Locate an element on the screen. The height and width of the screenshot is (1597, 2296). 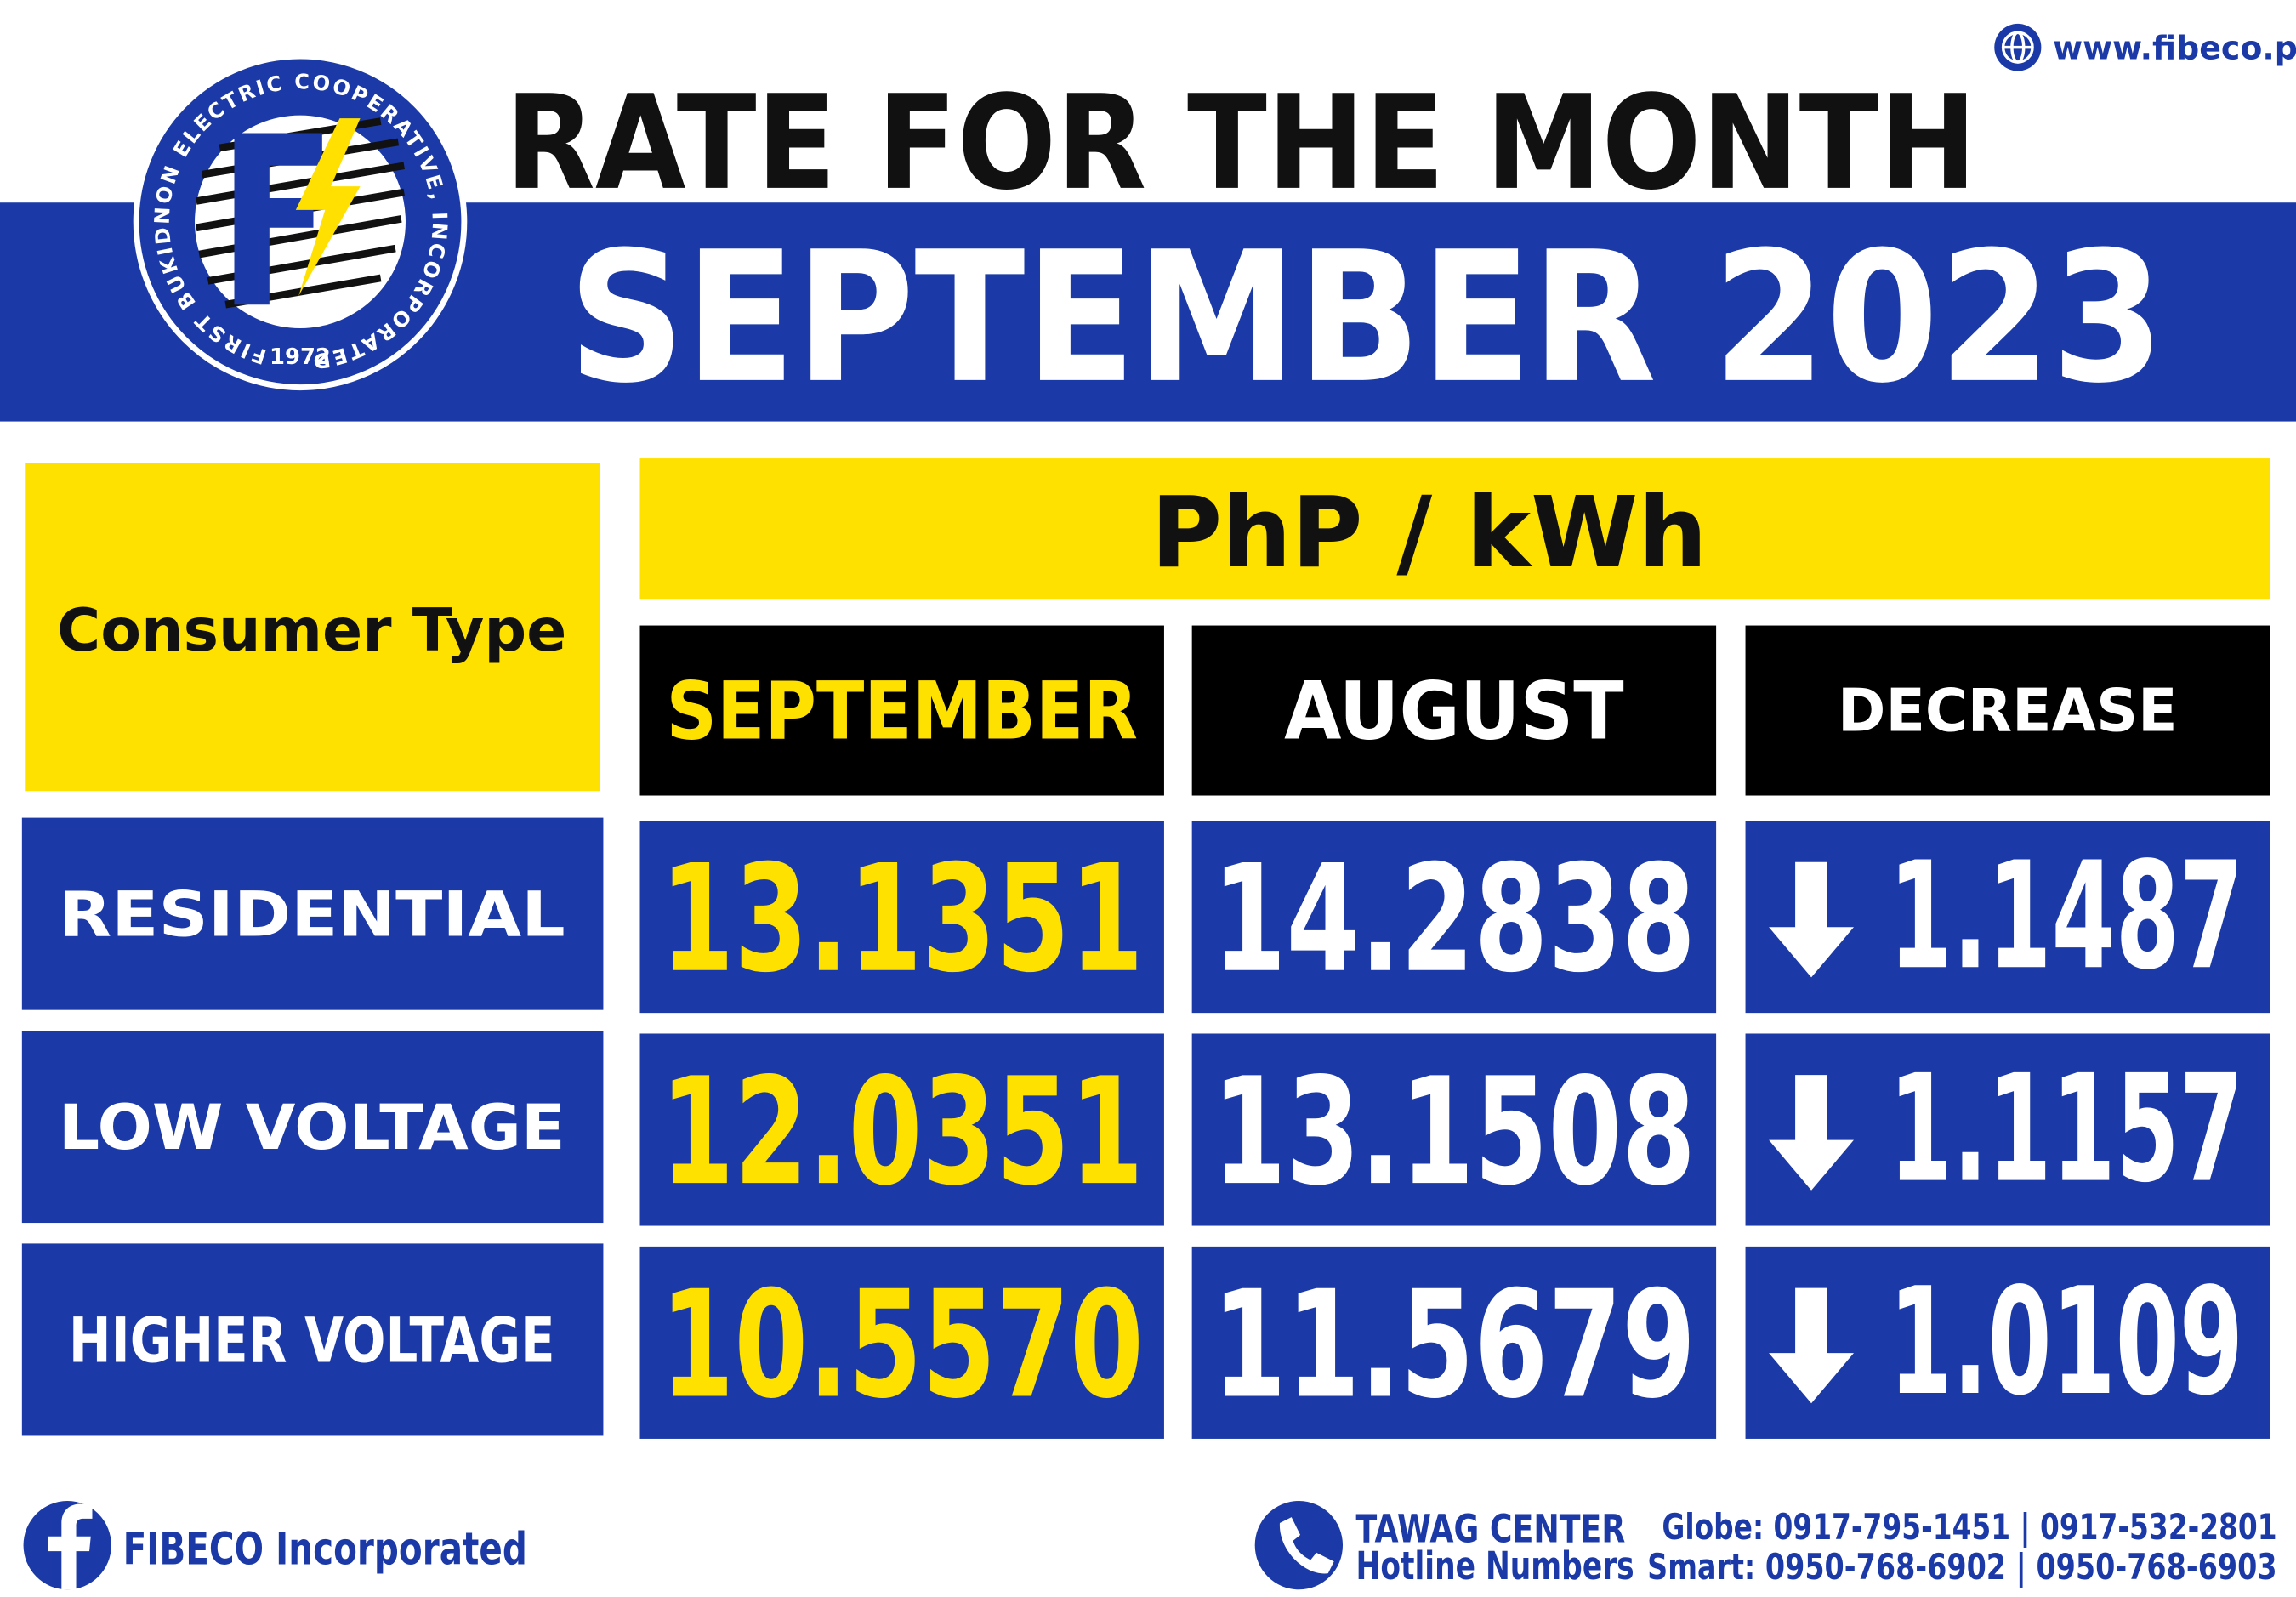
rate-value: 11.5679 is located at coordinates (1454, 1345).